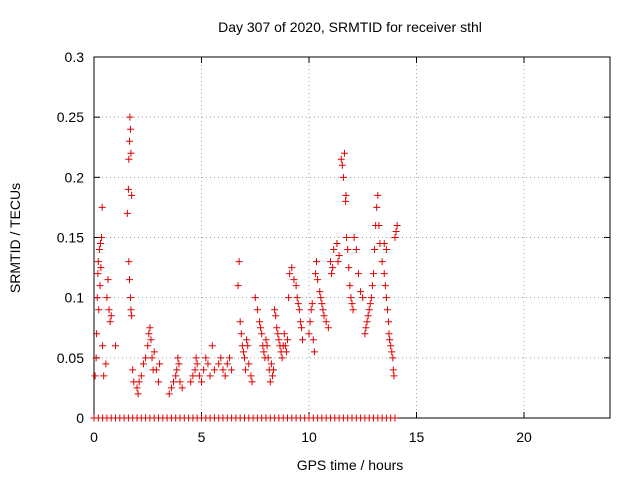 Image resolution: width=640 pixels, height=480 pixels. Describe the element at coordinates (70, 238) in the screenshot. I see `y-tick-label: 0.15` at that location.